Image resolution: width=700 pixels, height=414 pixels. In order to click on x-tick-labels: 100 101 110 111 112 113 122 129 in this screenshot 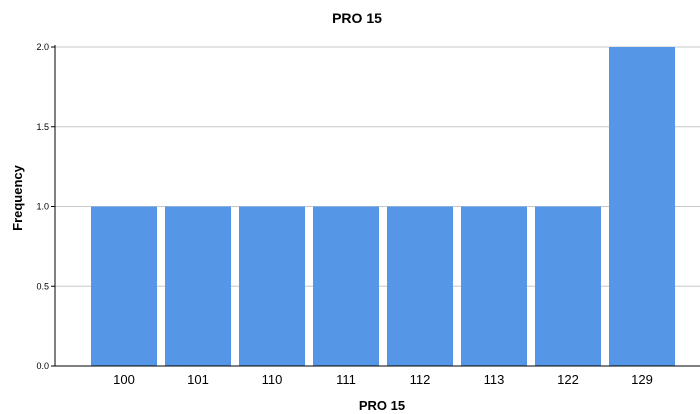, I will do `click(383, 379)`.